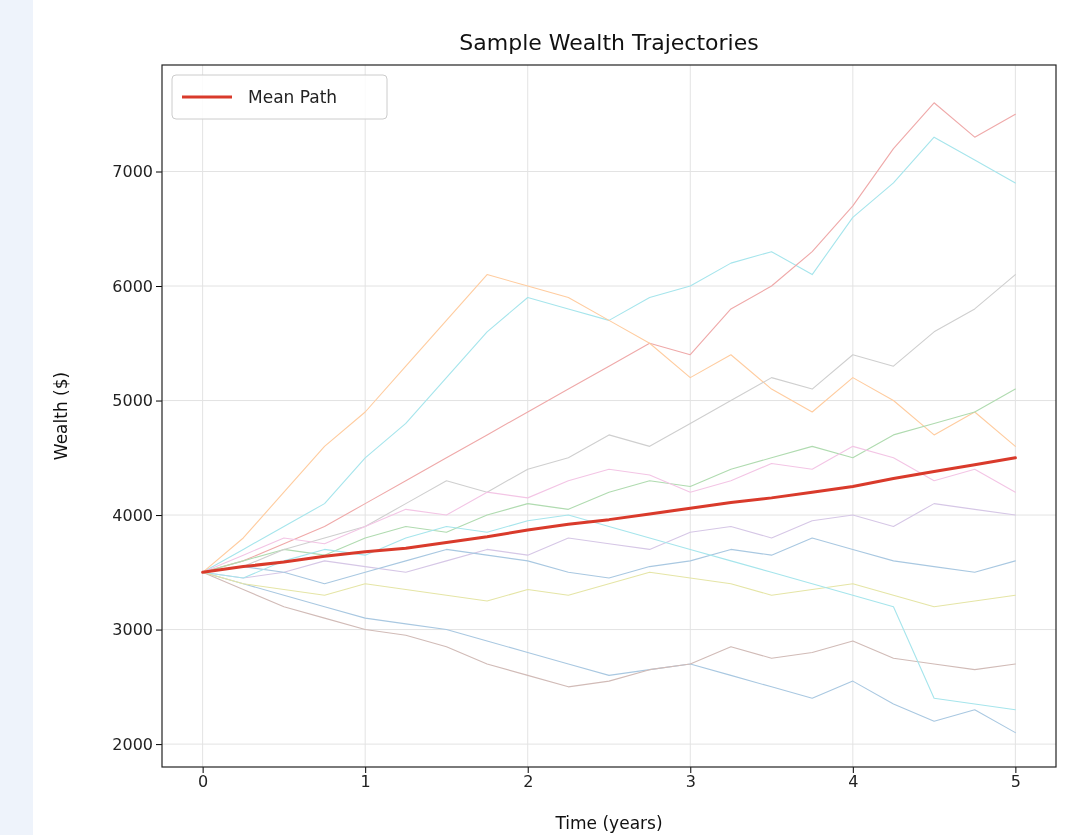 Image resolution: width=1088 pixels, height=835 pixels. What do you see at coordinates (132, 401) in the screenshot?
I see `y-tick-label: 5000` at bounding box center [132, 401].